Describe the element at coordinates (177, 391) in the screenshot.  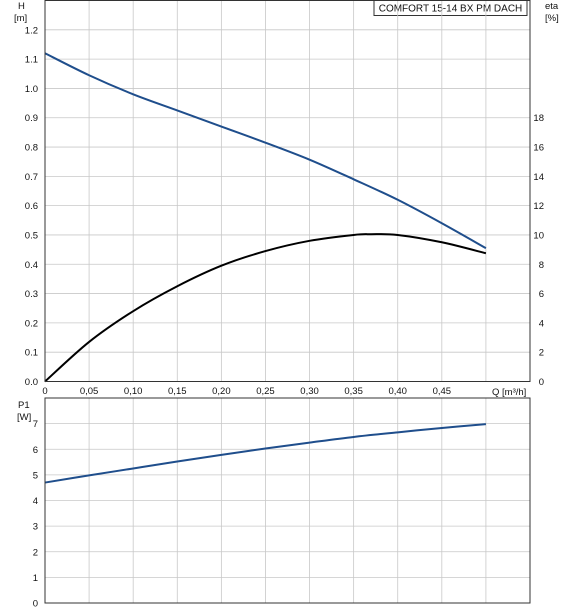
I see `x-tick-label: 0,15` at that location.